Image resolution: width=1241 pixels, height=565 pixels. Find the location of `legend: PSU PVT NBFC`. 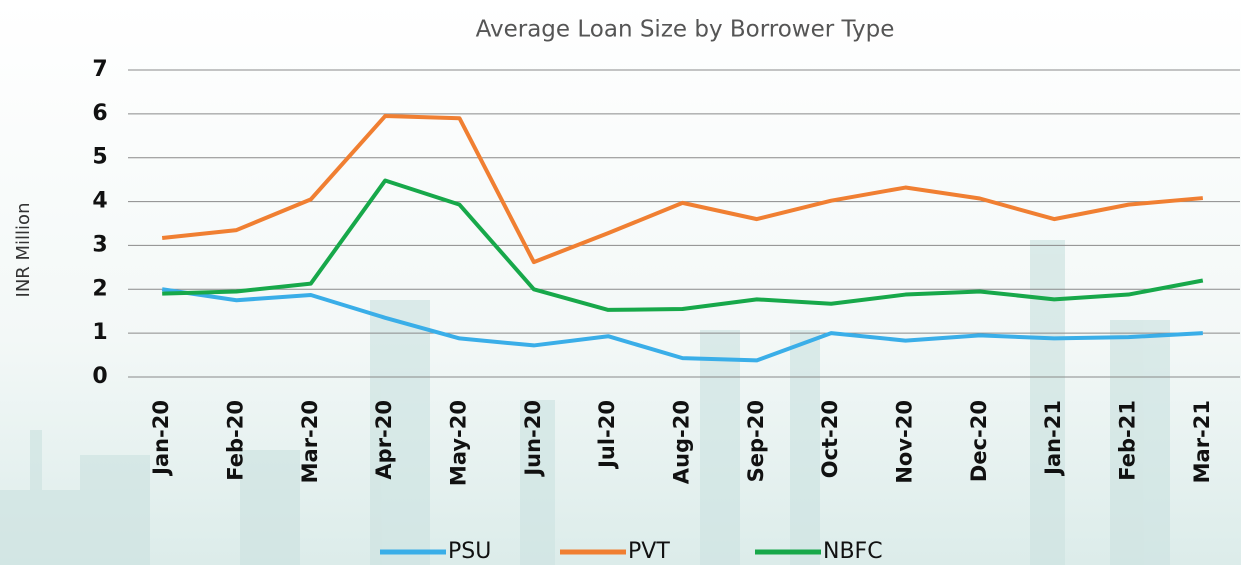

legend: PSU PVT NBFC is located at coordinates (631, 551).